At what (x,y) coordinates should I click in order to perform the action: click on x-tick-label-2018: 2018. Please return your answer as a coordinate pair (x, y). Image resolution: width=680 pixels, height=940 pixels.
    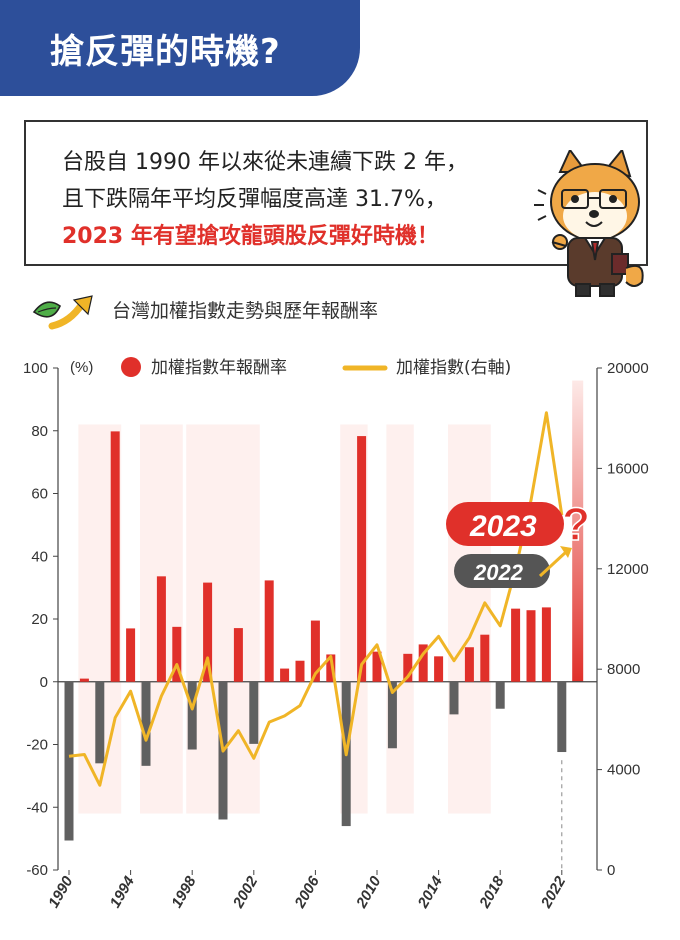
    Looking at the image, I should click on (492, 892).